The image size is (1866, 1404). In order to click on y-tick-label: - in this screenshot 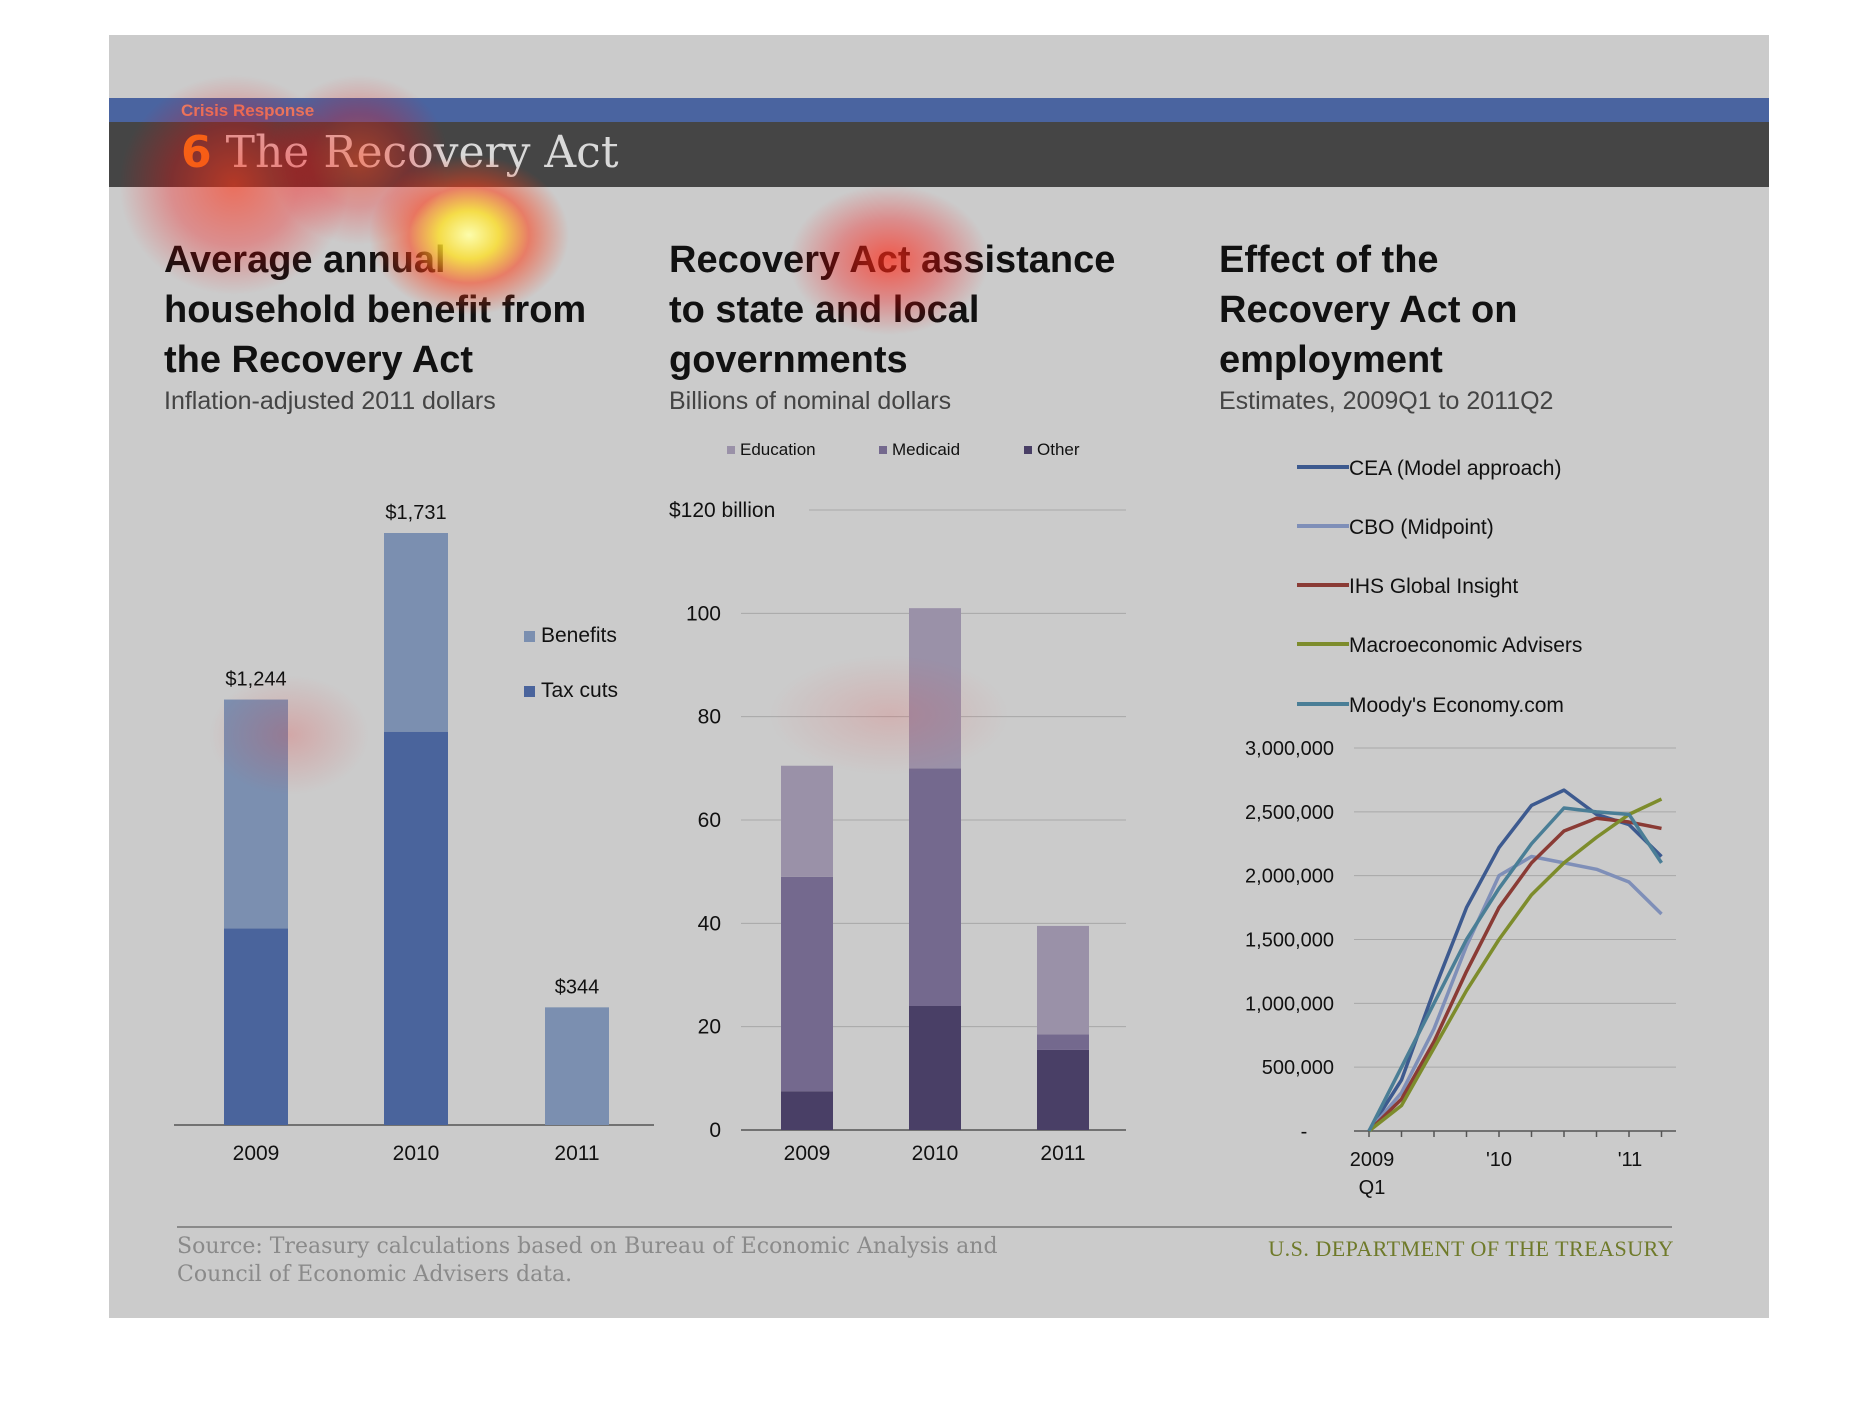, I will do `click(1304, 1132)`.